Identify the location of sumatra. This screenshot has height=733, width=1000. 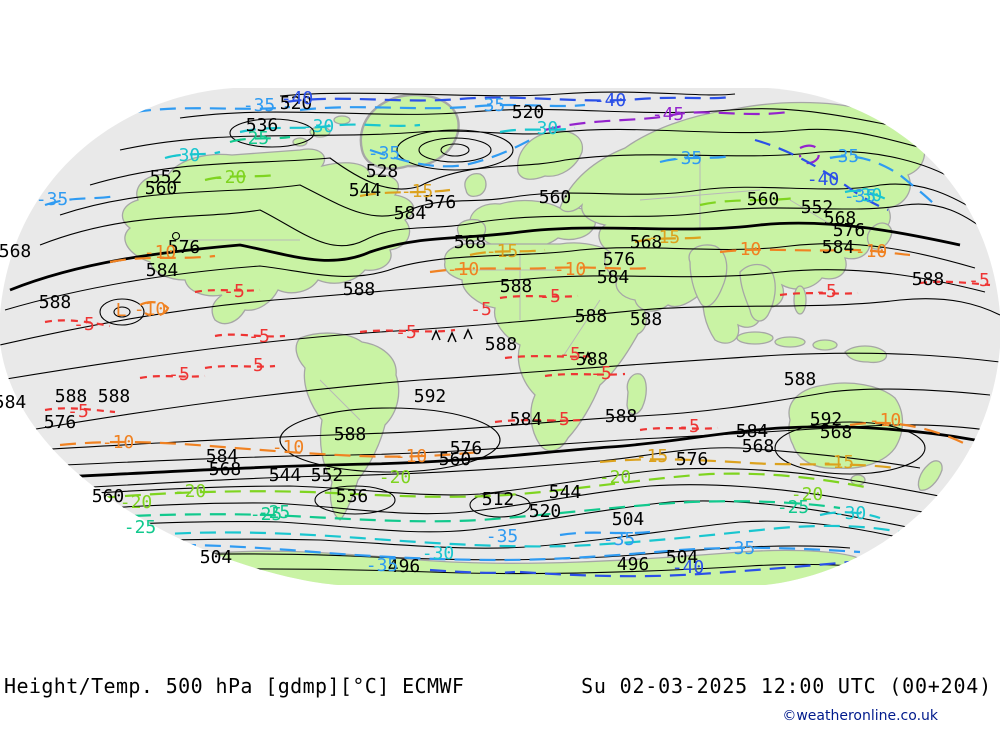
(755, 338).